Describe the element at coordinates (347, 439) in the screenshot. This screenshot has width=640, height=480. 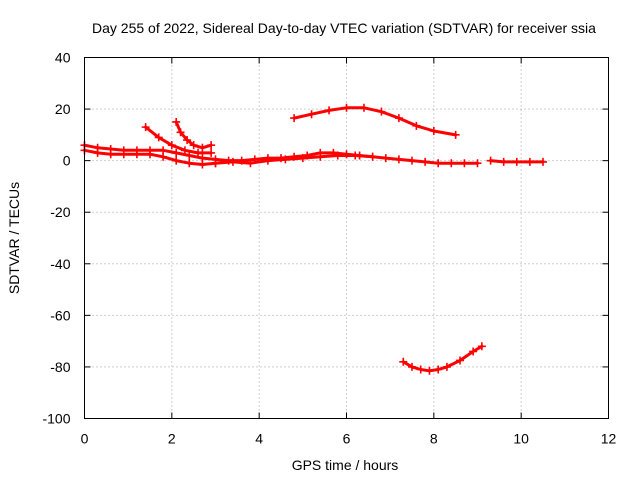
I see `x-tick-label: 6` at that location.